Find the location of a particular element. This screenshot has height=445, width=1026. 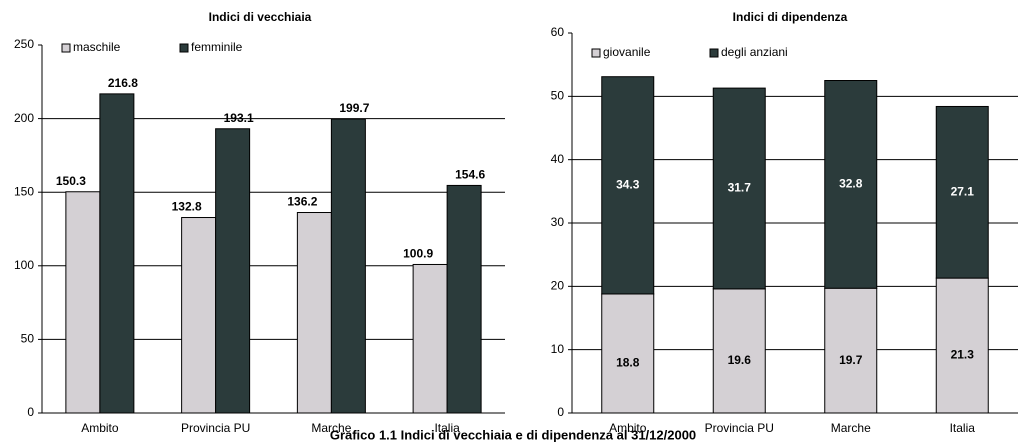

y-tick-label: 20 is located at coordinates (558, 286).